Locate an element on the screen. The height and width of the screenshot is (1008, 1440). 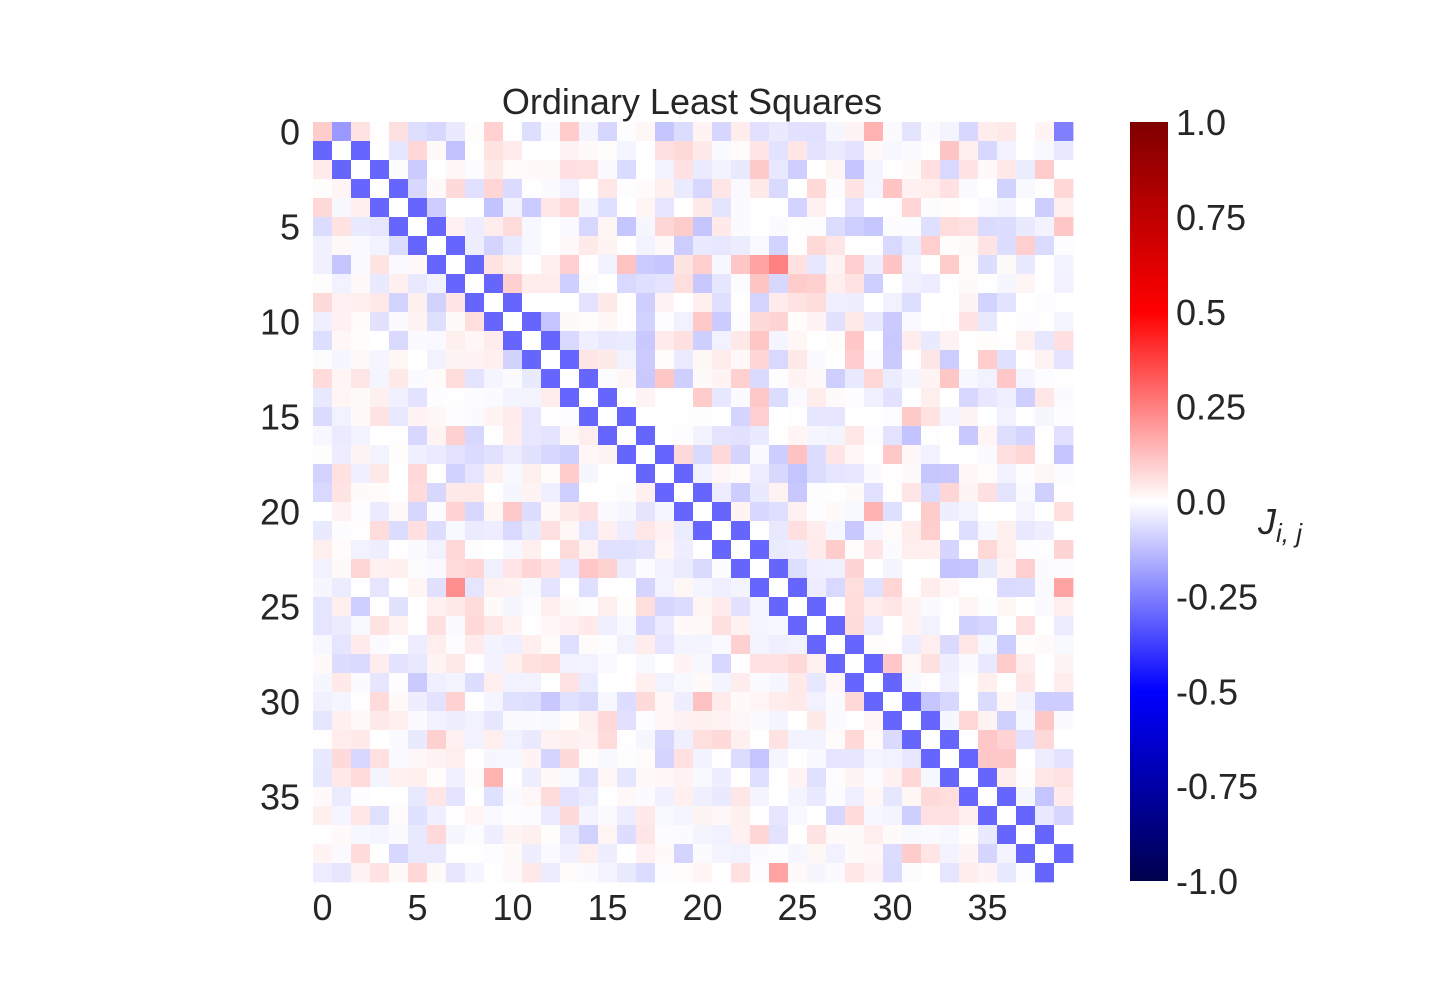
colorbar-tick-label: 0.5 is located at coordinates (1201, 312).